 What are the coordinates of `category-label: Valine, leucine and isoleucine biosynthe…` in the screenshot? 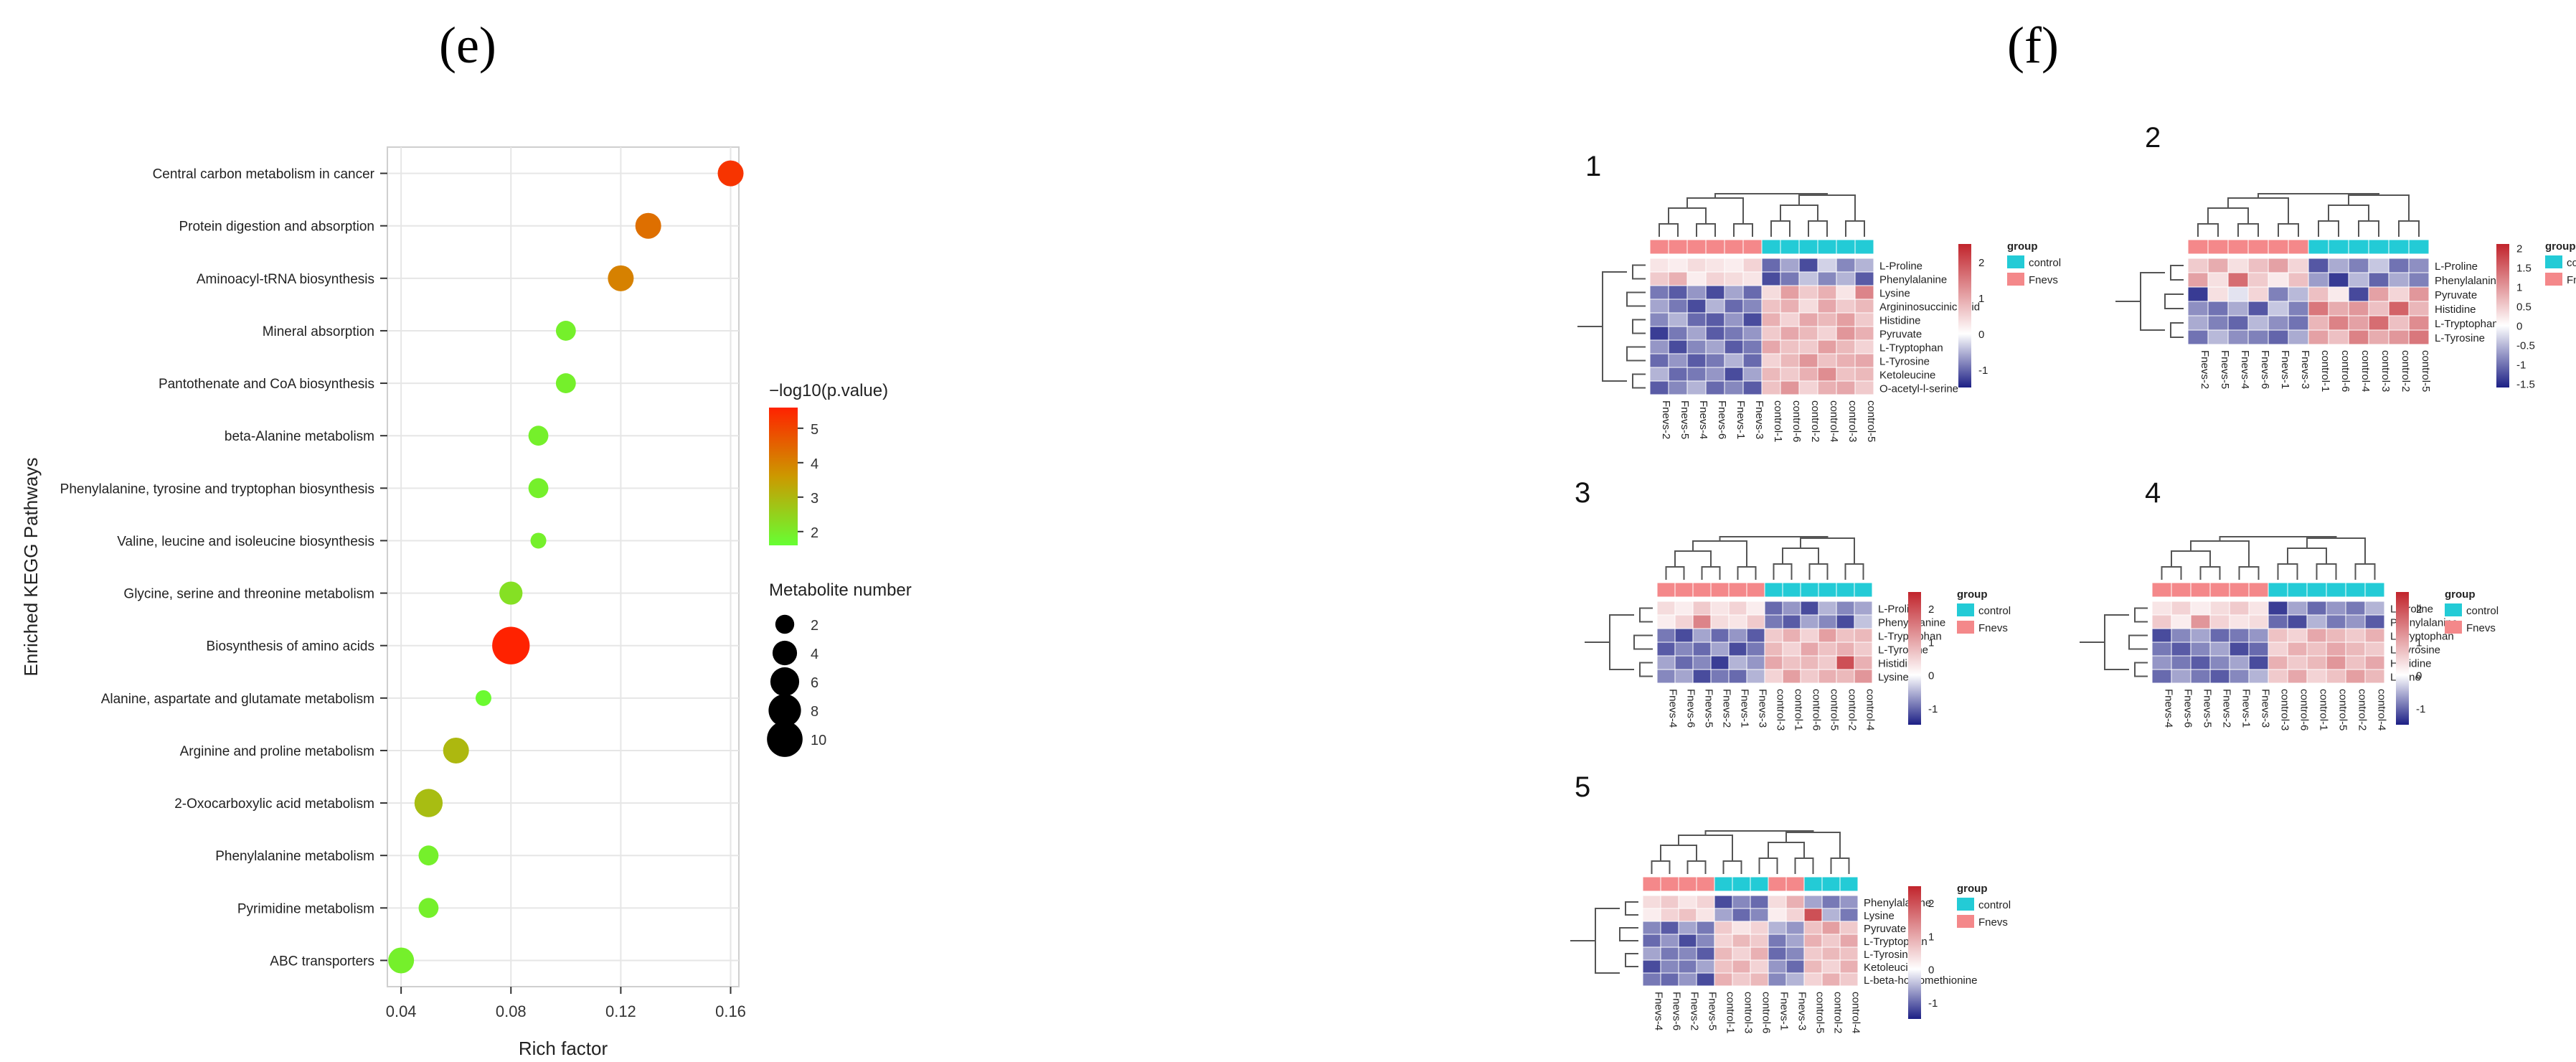 It's located at (245, 541).